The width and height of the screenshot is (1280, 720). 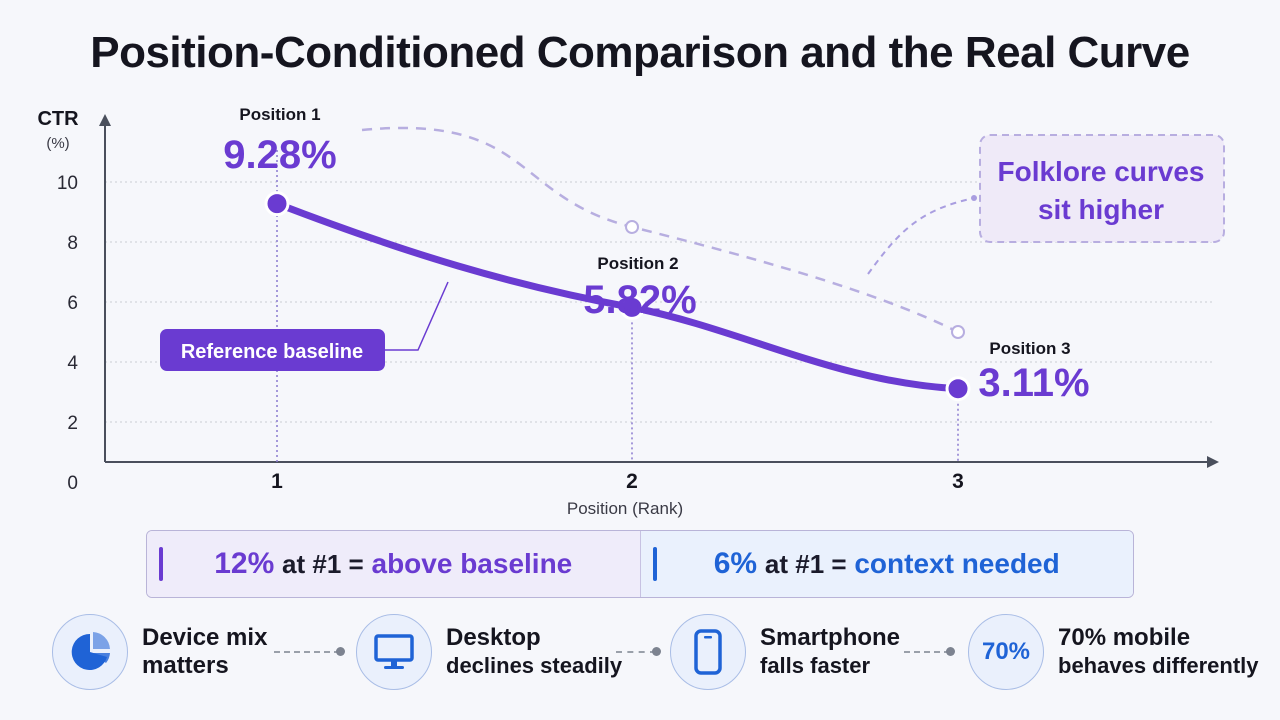 I want to click on left-tail-text: above baseline, so click(x=472, y=563).